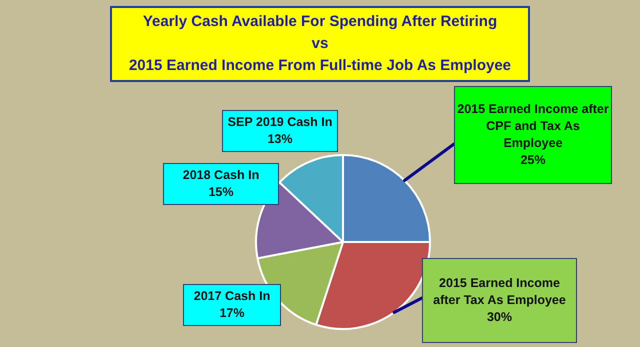 The width and height of the screenshot is (640, 347). I want to click on slice-label: 2015 Earned Income after CPF and Tax As Employee, so click(533, 126).